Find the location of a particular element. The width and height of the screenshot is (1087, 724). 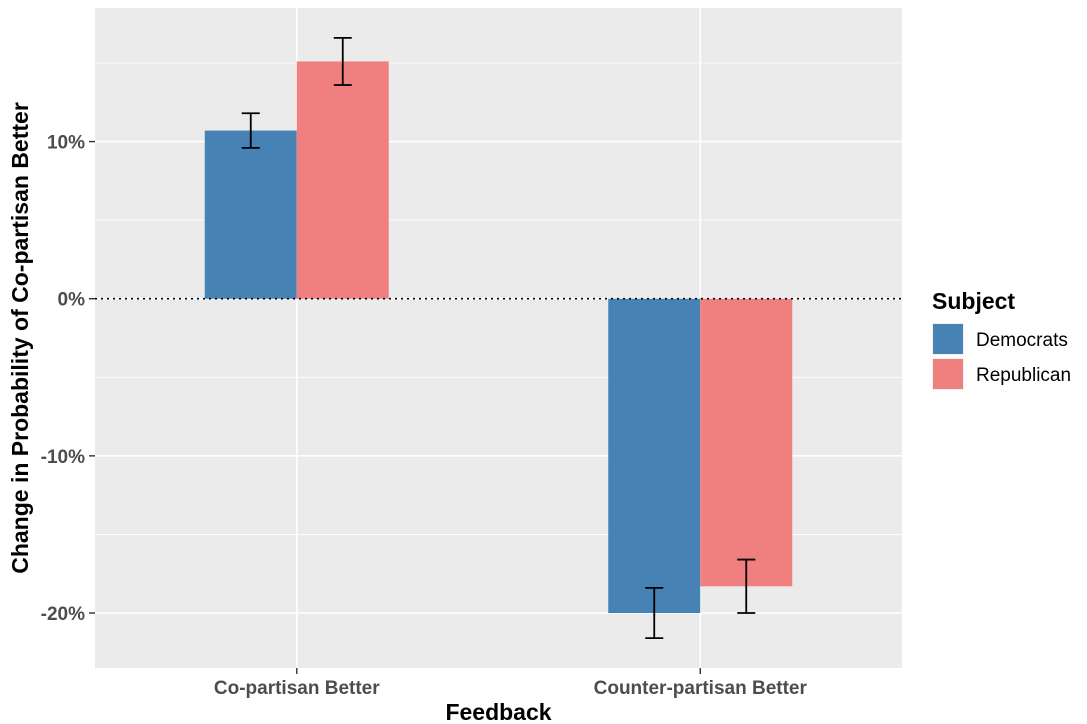

x-tick-label: Counter-partisan Better is located at coordinates (701, 688).